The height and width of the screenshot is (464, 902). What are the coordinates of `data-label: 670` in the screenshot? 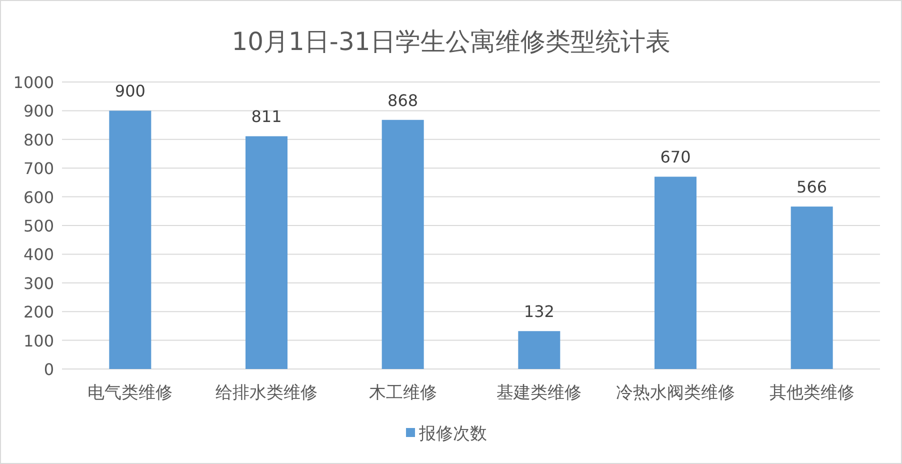 It's located at (675, 157).